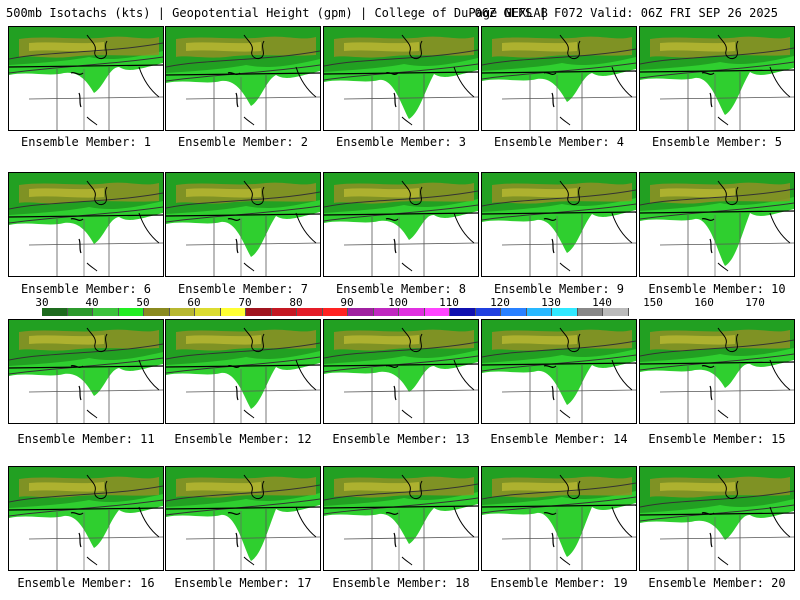  Describe the element at coordinates (243, 289) in the screenshot. I see `ensemble-member-label: Ensemble Member: 7` at that location.